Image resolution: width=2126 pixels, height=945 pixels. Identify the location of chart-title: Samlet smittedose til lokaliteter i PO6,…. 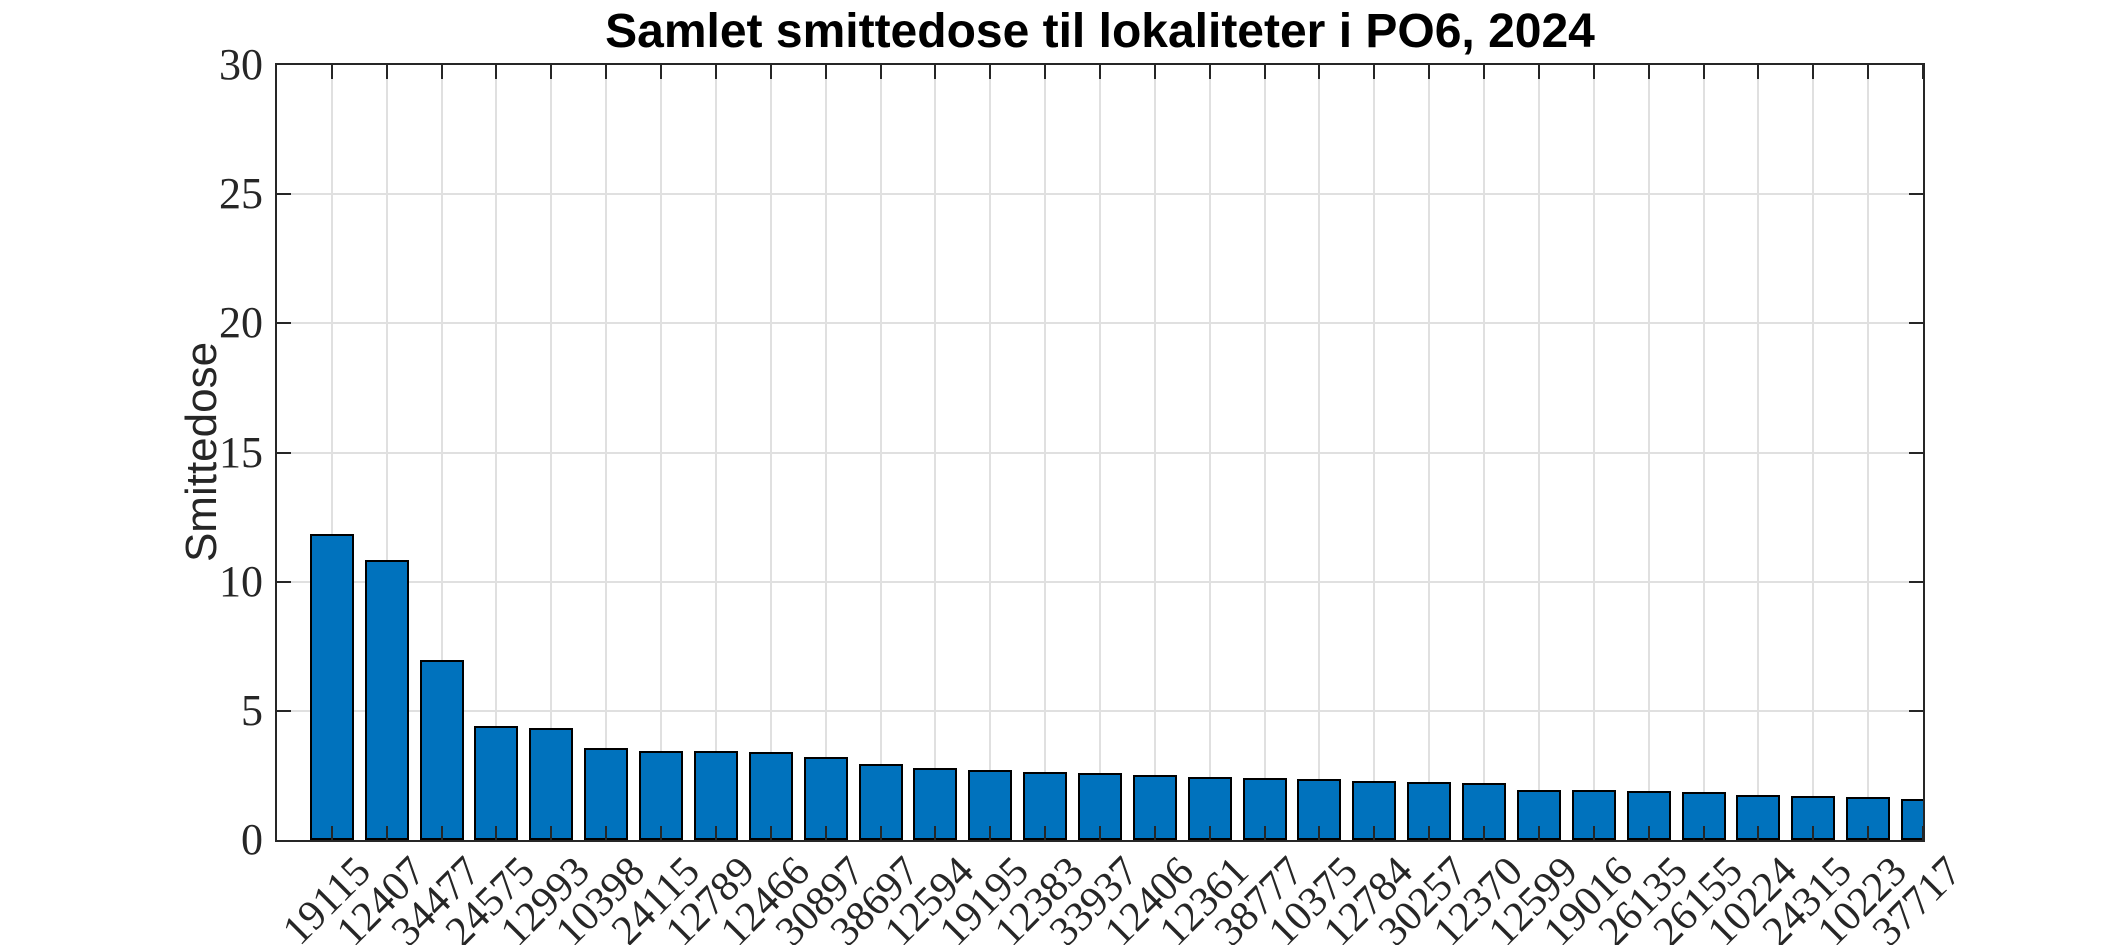
(1100, 31).